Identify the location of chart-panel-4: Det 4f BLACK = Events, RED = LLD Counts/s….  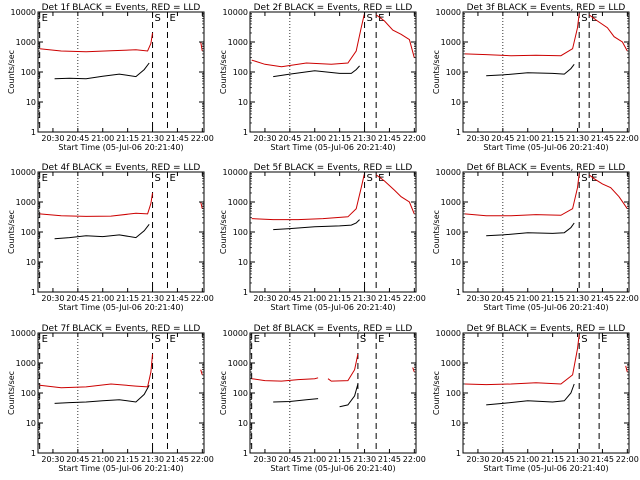
(110, 237).